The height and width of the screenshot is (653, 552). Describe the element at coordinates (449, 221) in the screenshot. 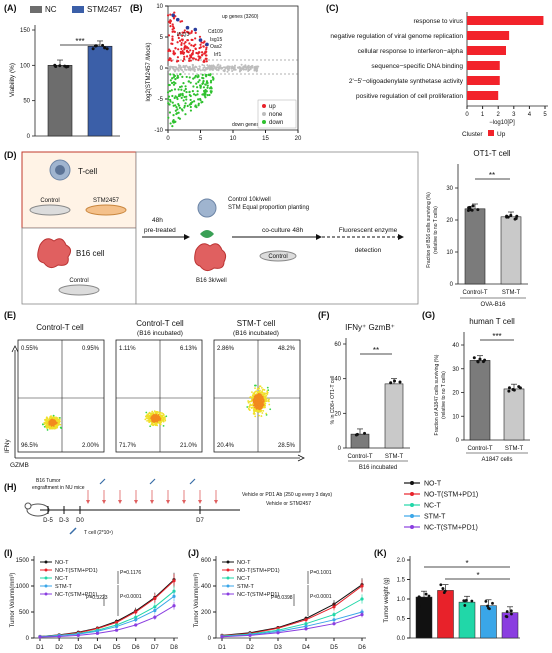

I see `ytick-label: 20` at that location.